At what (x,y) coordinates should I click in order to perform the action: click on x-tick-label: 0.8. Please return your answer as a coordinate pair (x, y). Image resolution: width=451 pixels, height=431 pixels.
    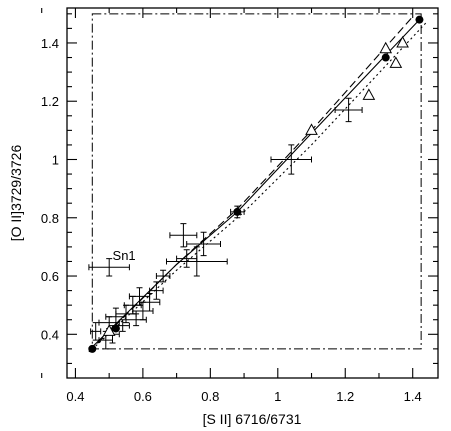
    Looking at the image, I should click on (210, 396).